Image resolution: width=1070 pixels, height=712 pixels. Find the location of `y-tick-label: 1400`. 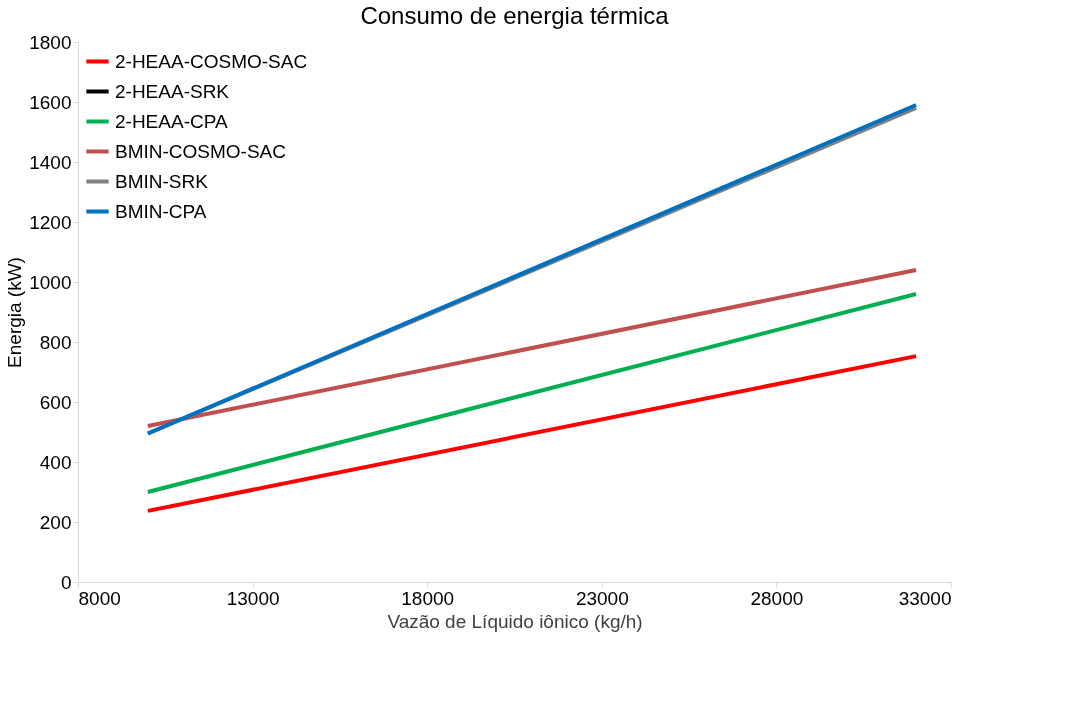

y-tick-label: 1400 is located at coordinates (50, 162).